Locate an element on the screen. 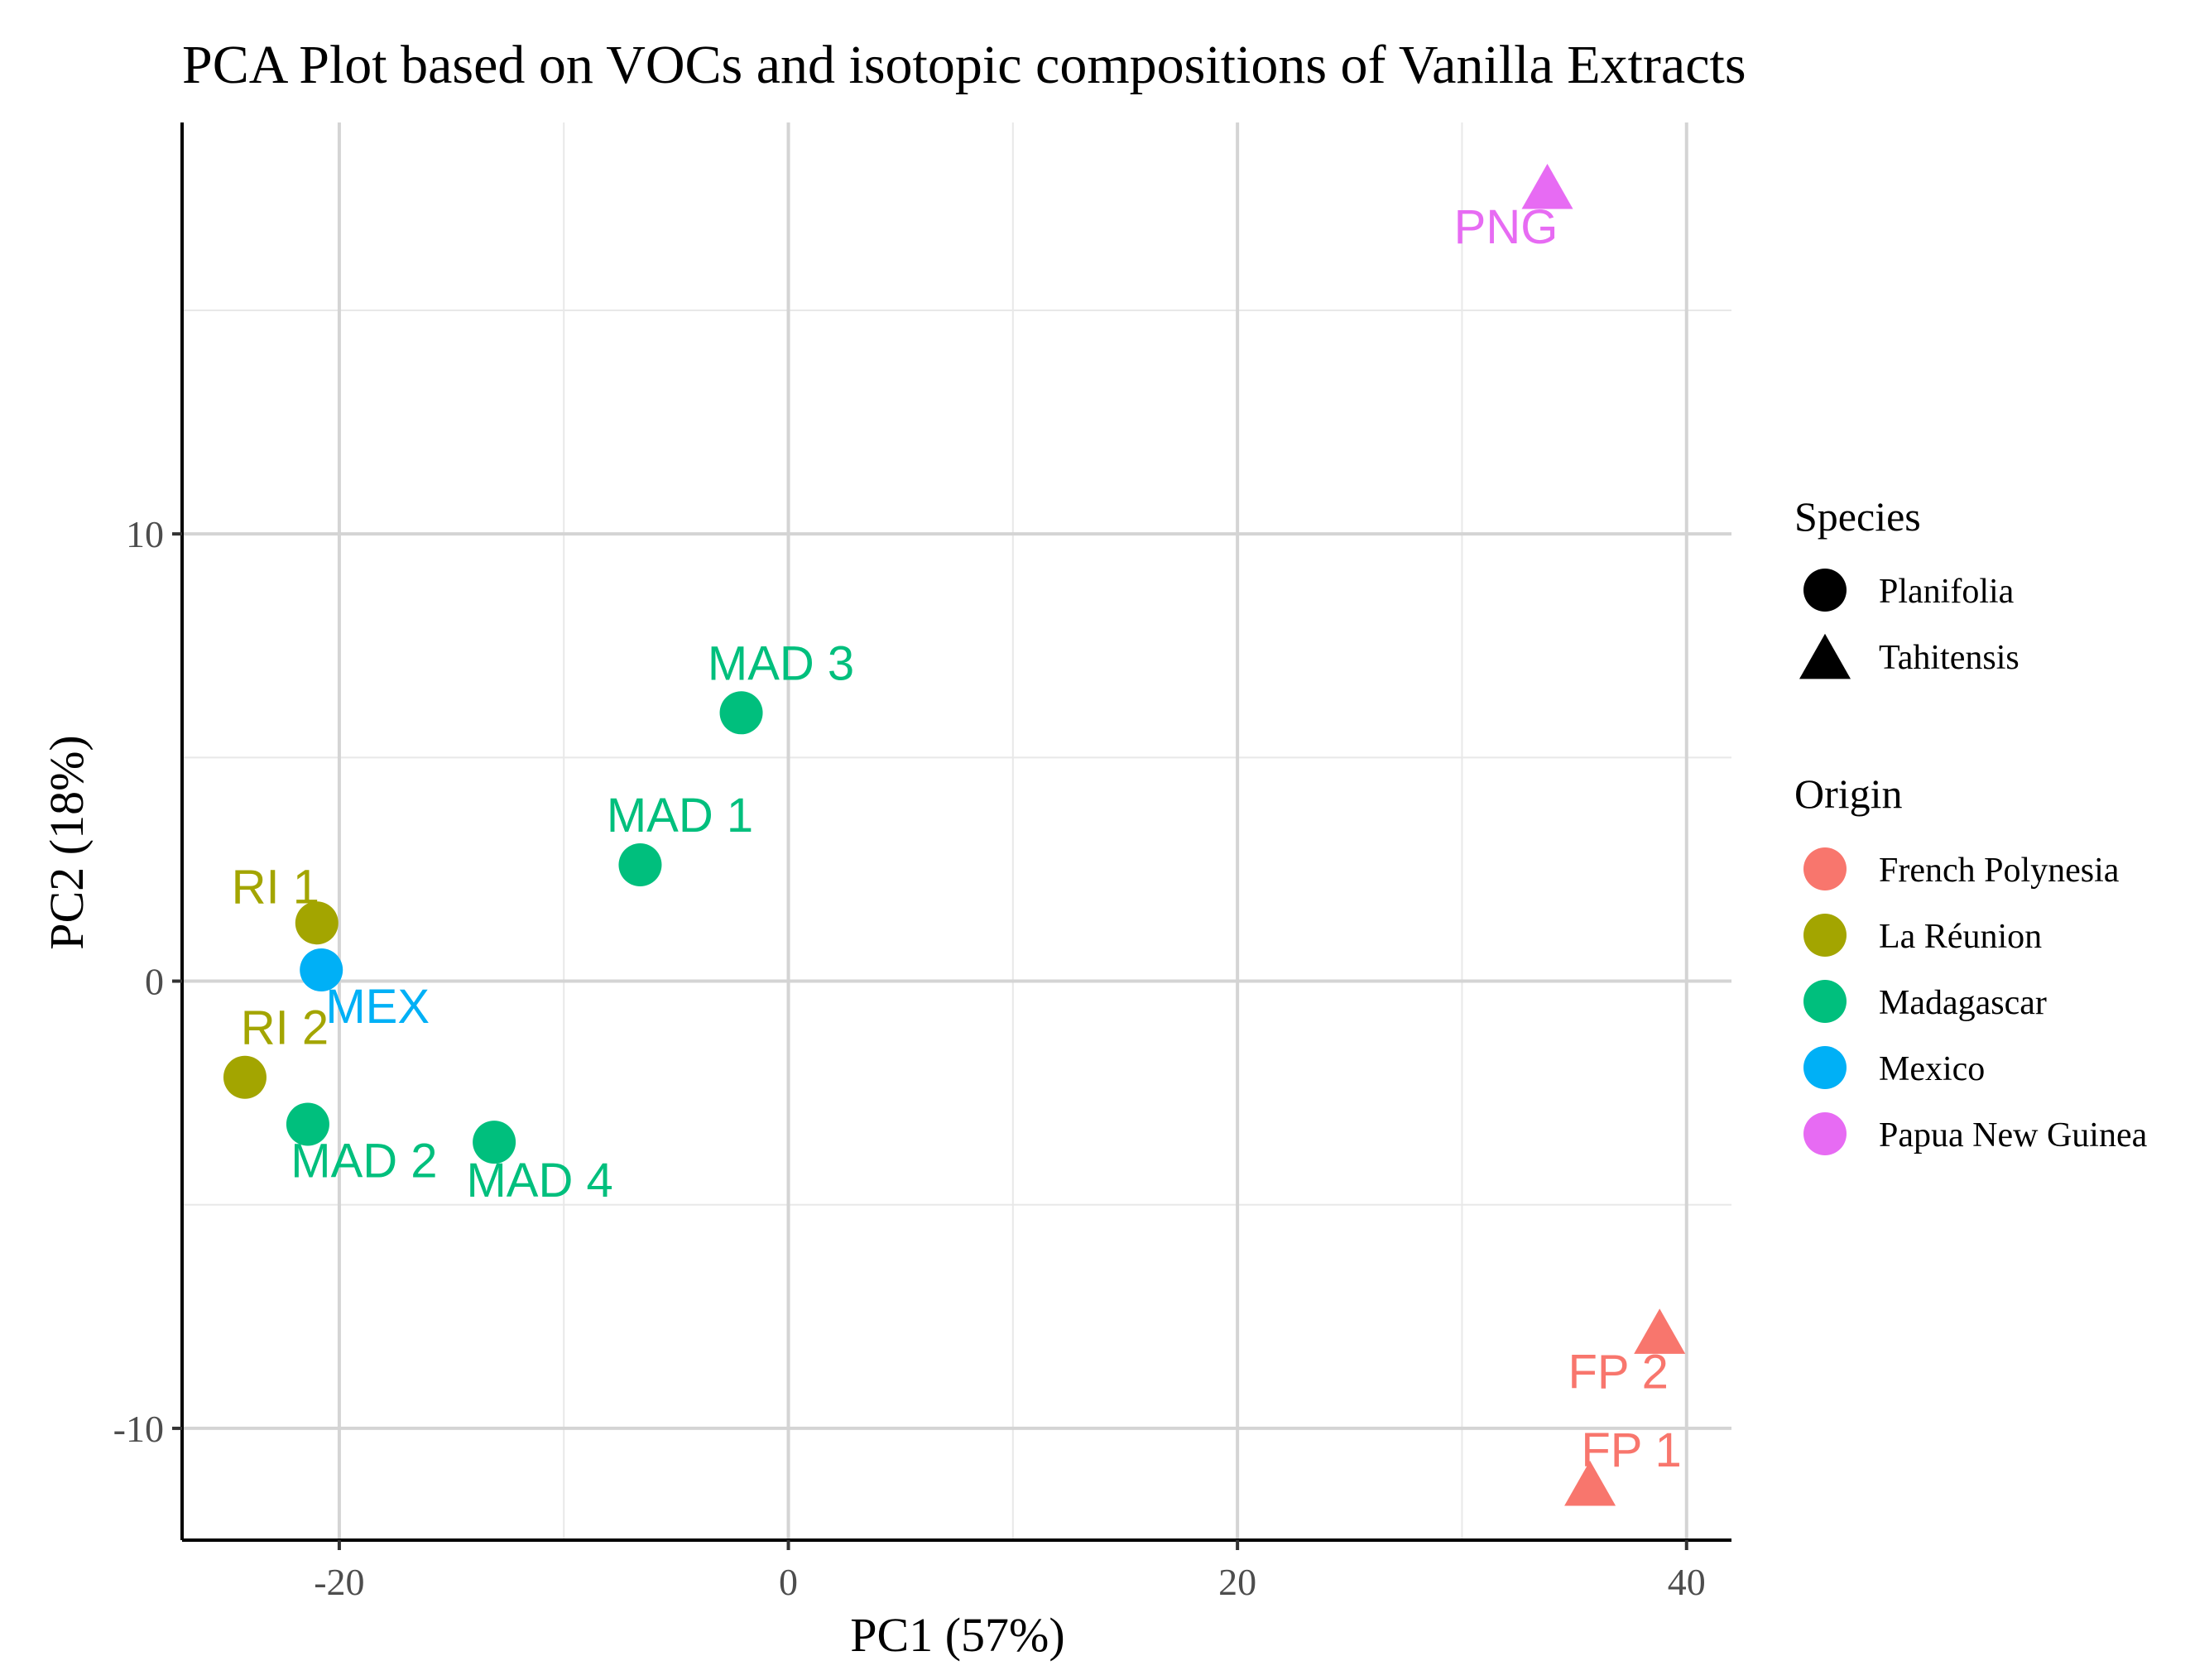 The image size is (2190, 1680). point-png is located at coordinates (1547, 186).